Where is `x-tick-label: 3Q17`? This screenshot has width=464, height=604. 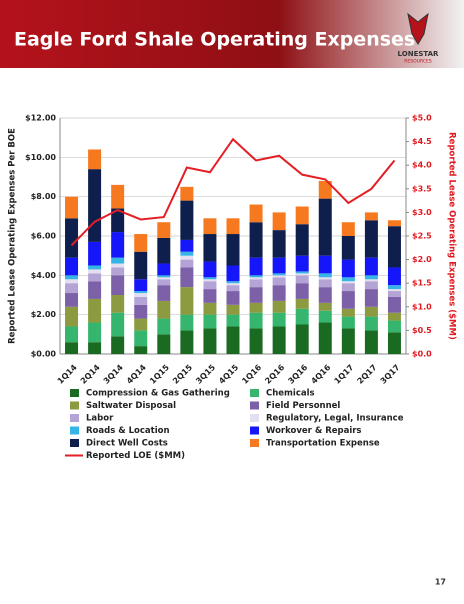 x-tick-label: 3Q17 is located at coordinates (390, 374).